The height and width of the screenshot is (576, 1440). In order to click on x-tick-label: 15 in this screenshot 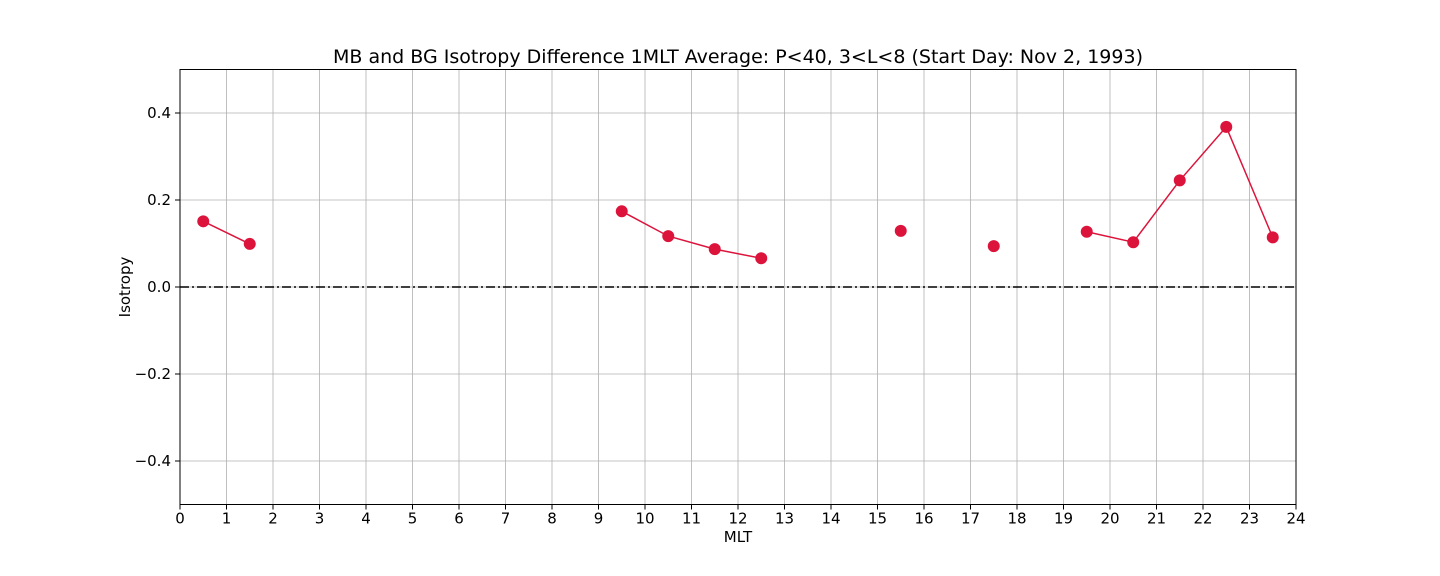, I will do `click(877, 519)`.